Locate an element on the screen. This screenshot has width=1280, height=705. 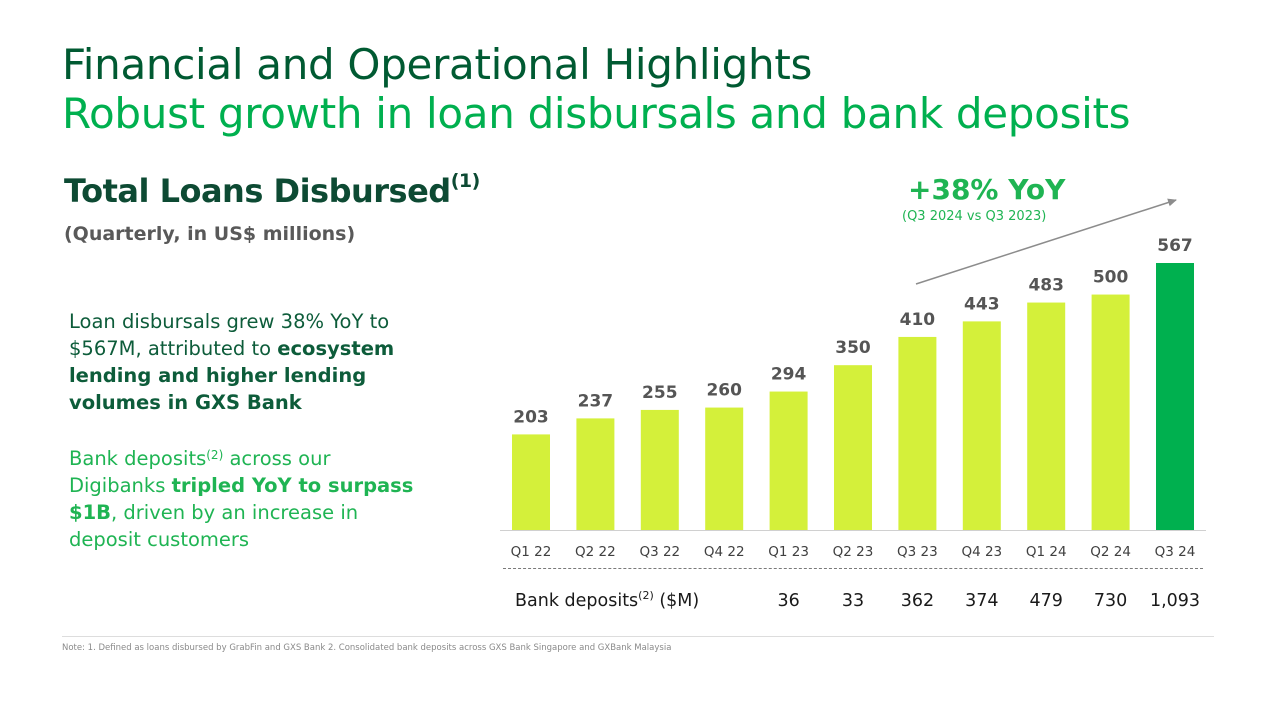
chart-subtitle: (Quarterly, in US$ millions) is located at coordinates (210, 234).